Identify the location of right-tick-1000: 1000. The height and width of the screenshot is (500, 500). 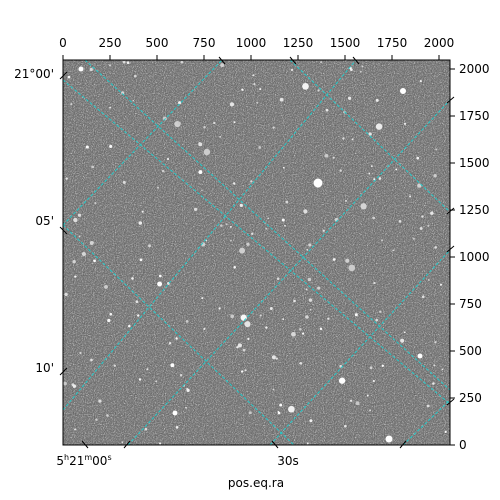
(470, 257).